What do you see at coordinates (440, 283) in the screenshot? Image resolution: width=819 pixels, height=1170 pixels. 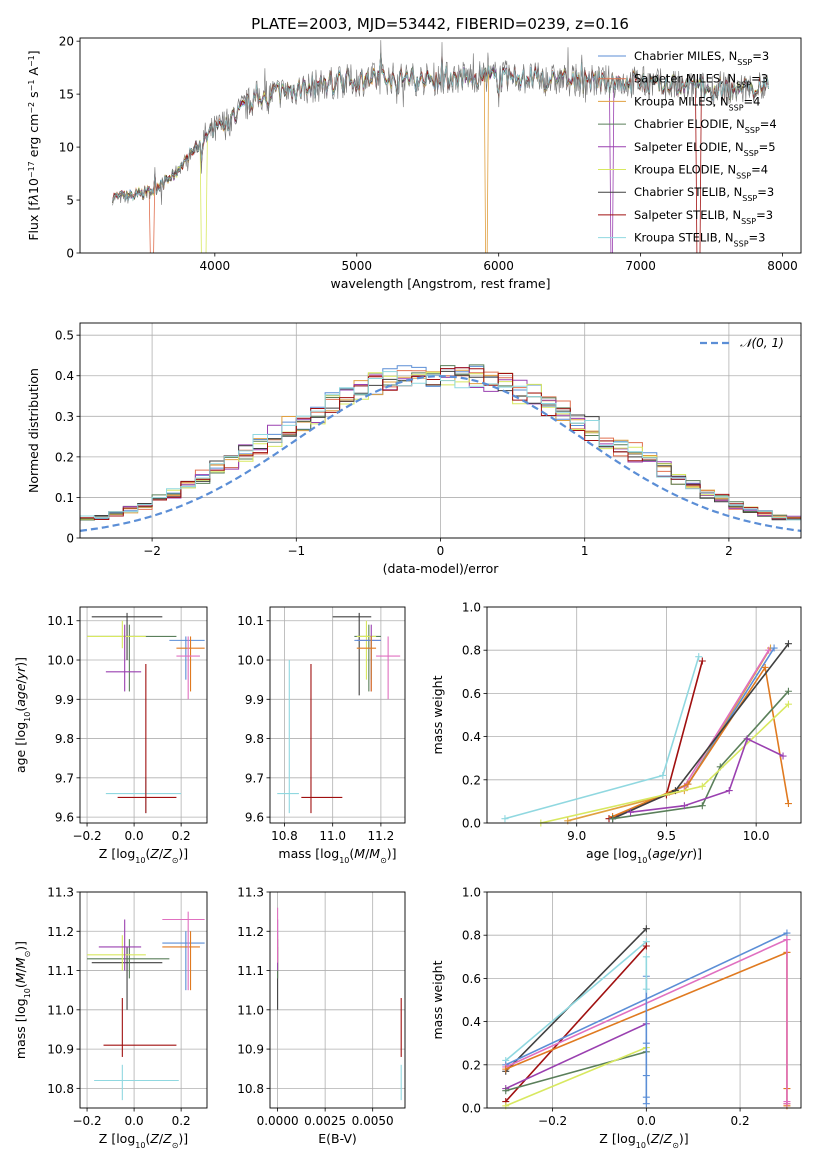 I see `x-axis-label: wavelength [Angstrom, rest frame]` at bounding box center [440, 283].